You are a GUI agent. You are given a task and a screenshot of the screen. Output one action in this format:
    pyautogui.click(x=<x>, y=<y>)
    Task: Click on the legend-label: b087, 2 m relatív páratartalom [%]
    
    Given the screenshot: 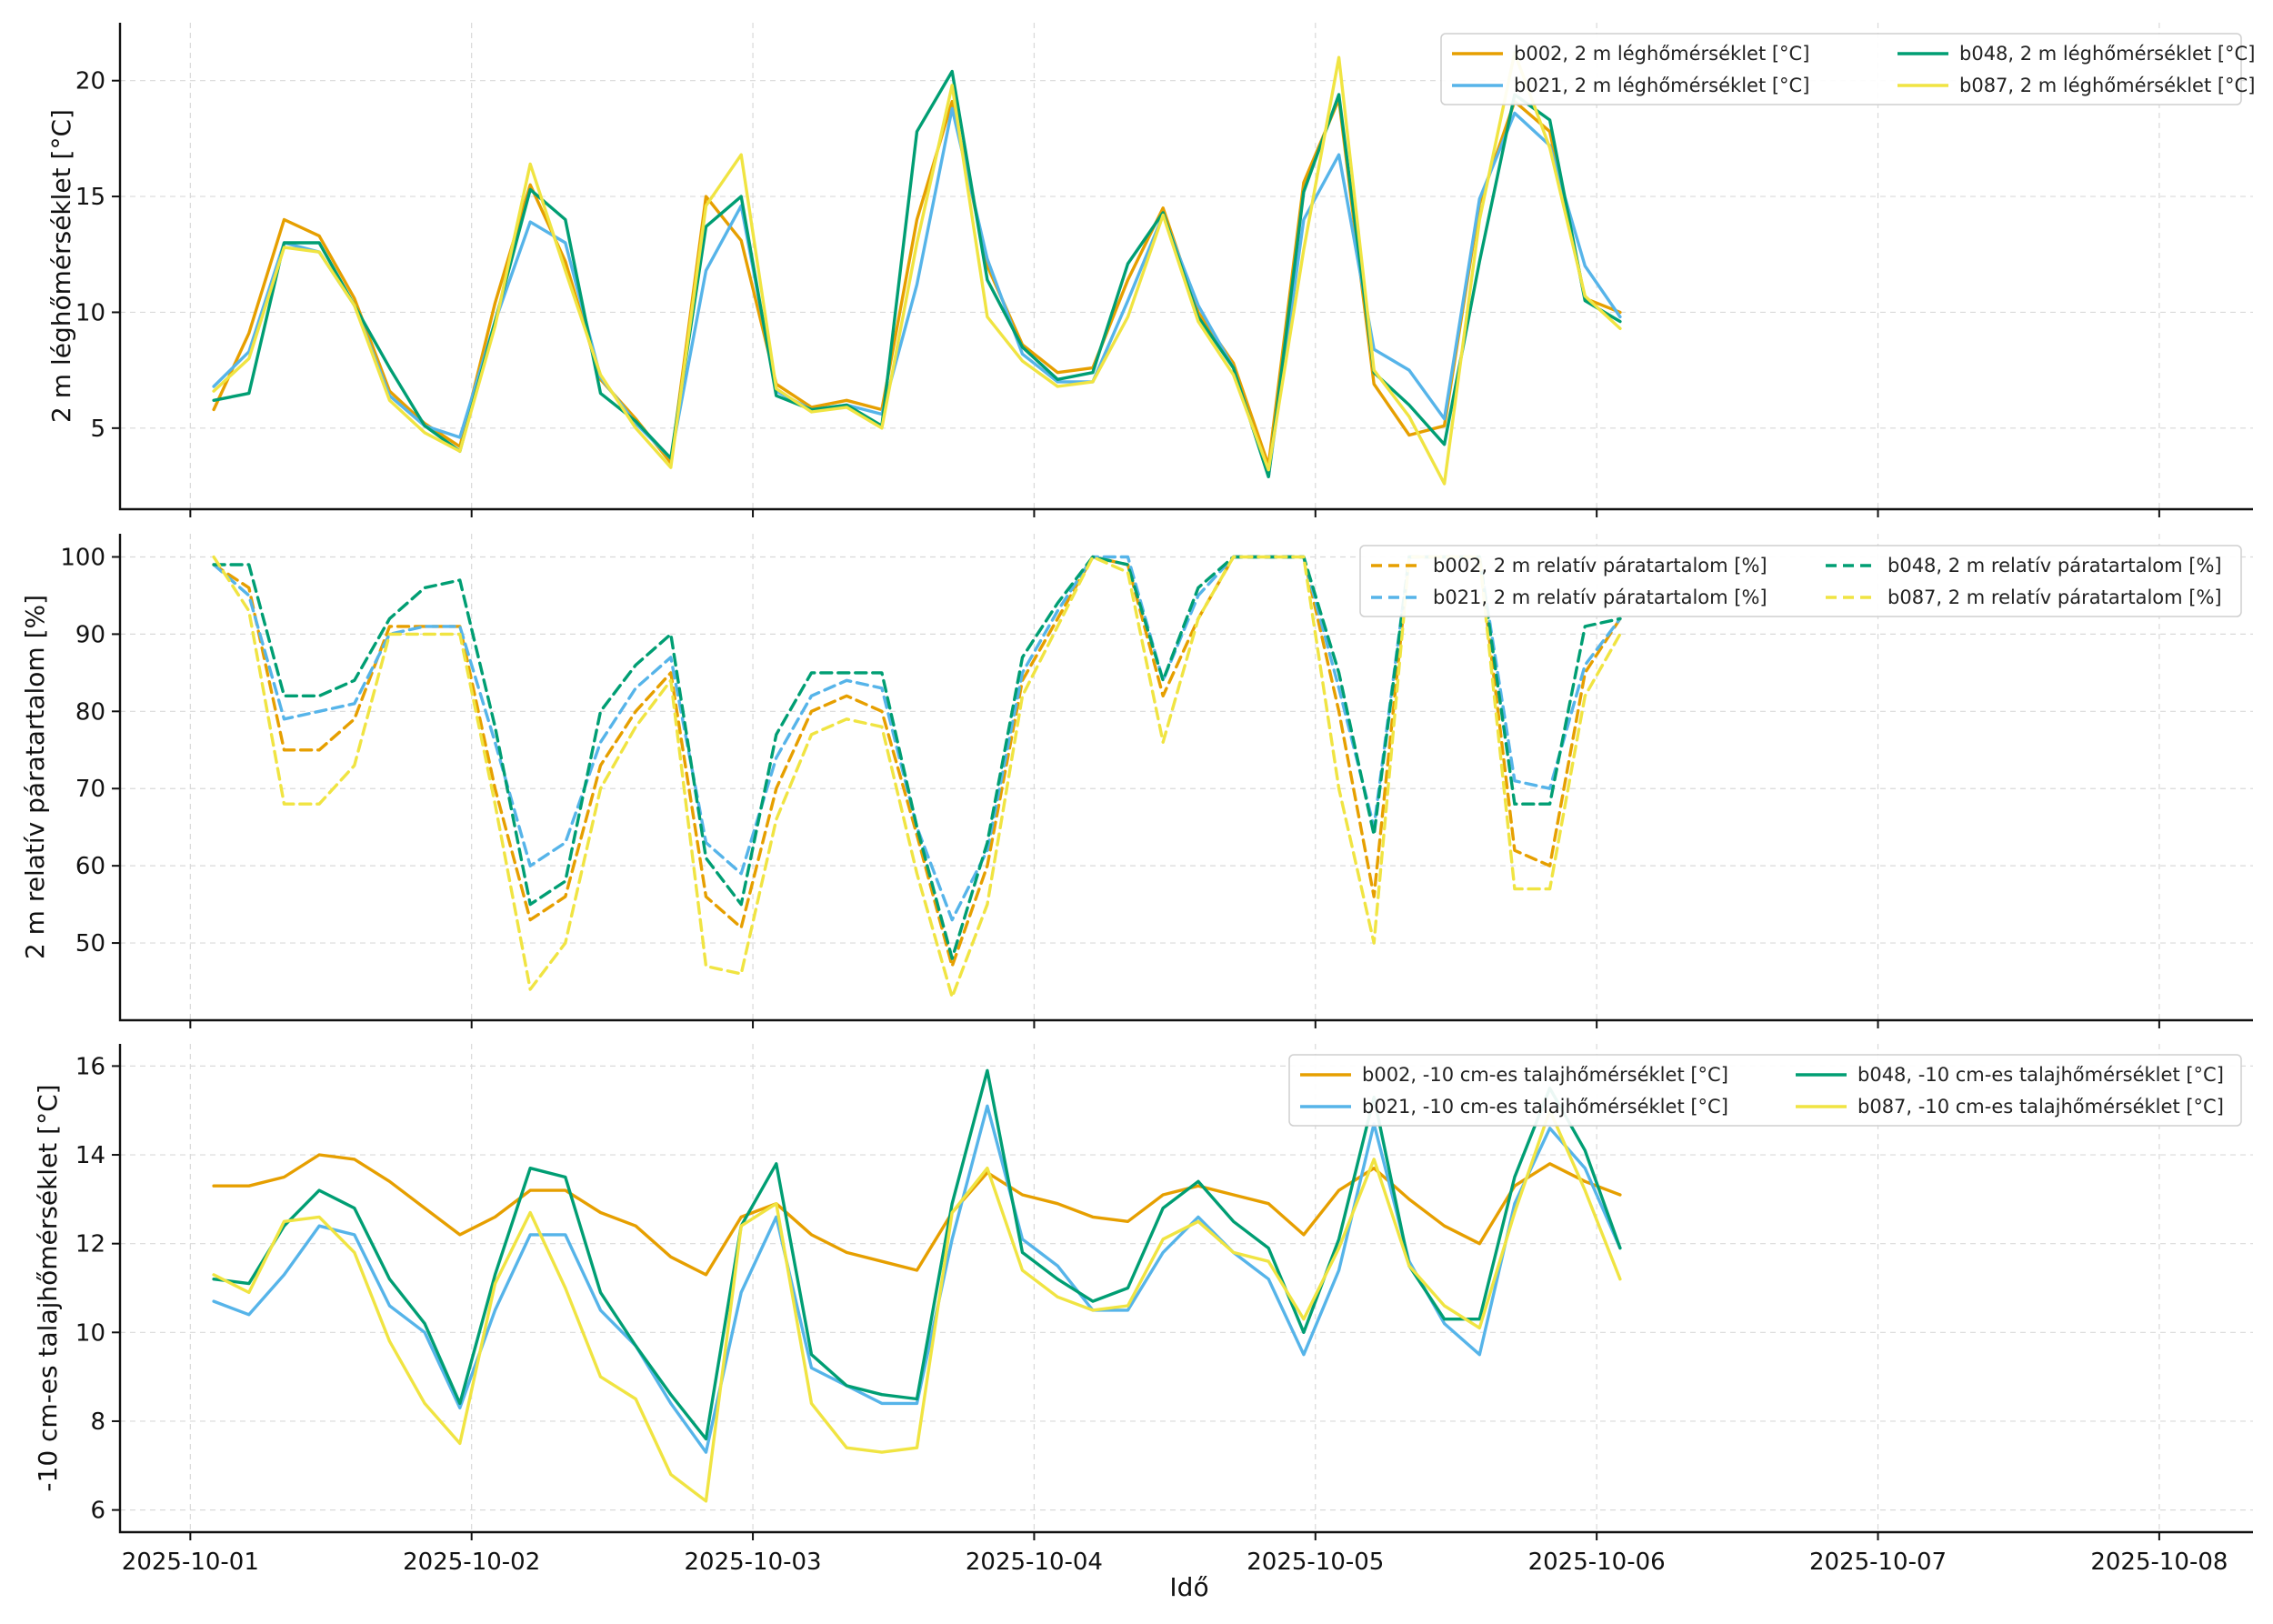 What is the action you would take?
    pyautogui.click(x=2054, y=597)
    